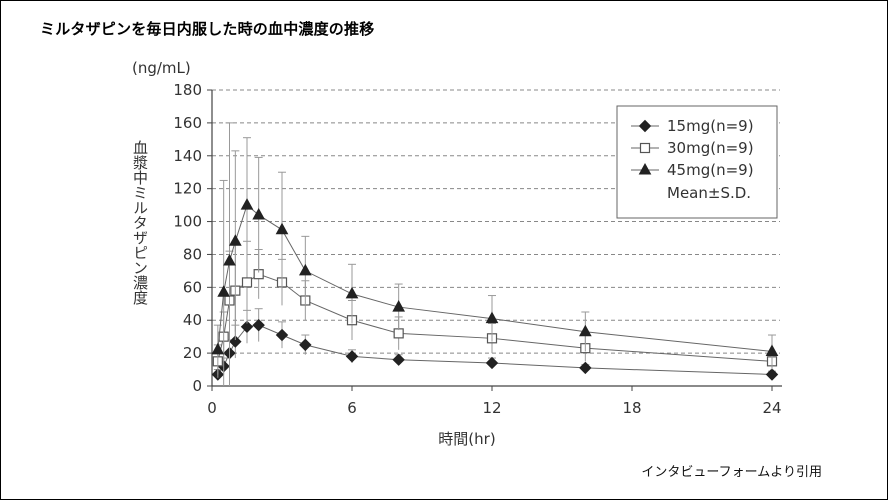 Image resolution: width=890 pixels, height=502 pixels. Describe the element at coordinates (645, 148) in the screenshot. I see `legend-square-marker` at that location.